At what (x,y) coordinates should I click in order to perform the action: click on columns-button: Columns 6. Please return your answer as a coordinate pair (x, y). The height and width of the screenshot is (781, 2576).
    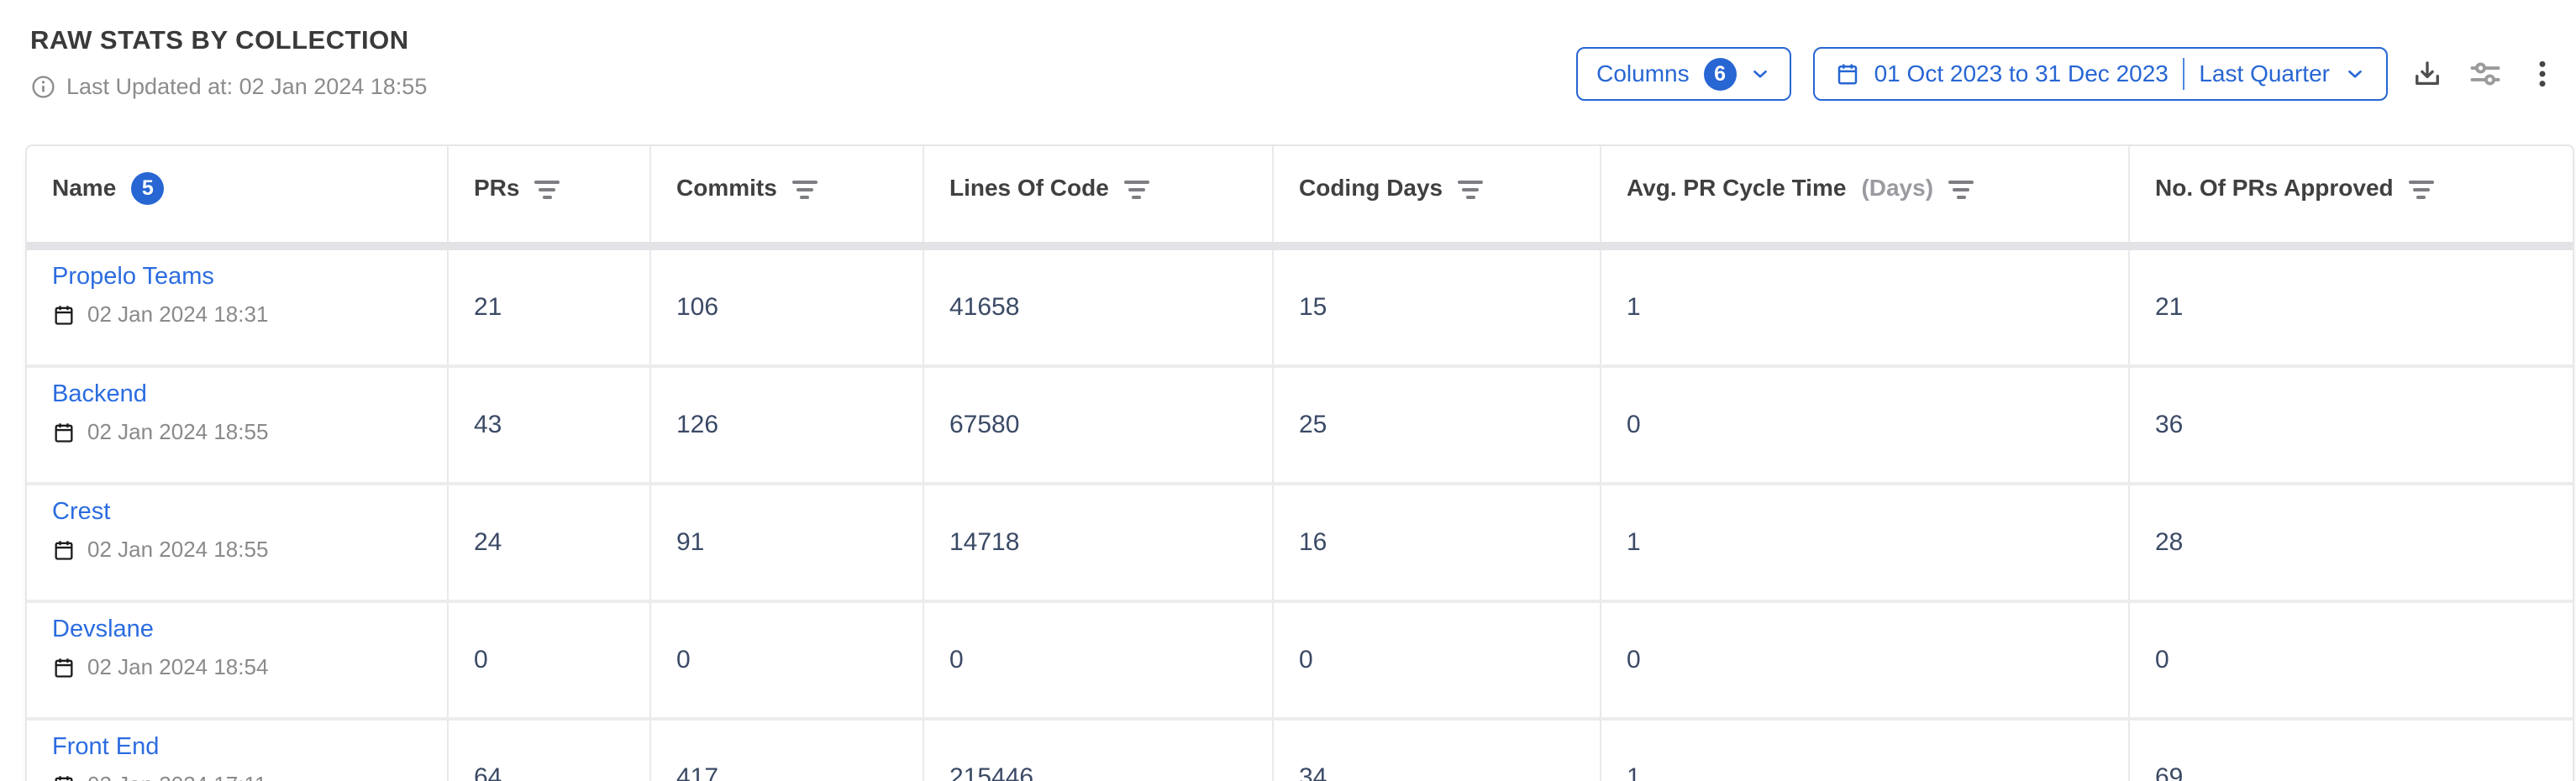
    Looking at the image, I should click on (1683, 74).